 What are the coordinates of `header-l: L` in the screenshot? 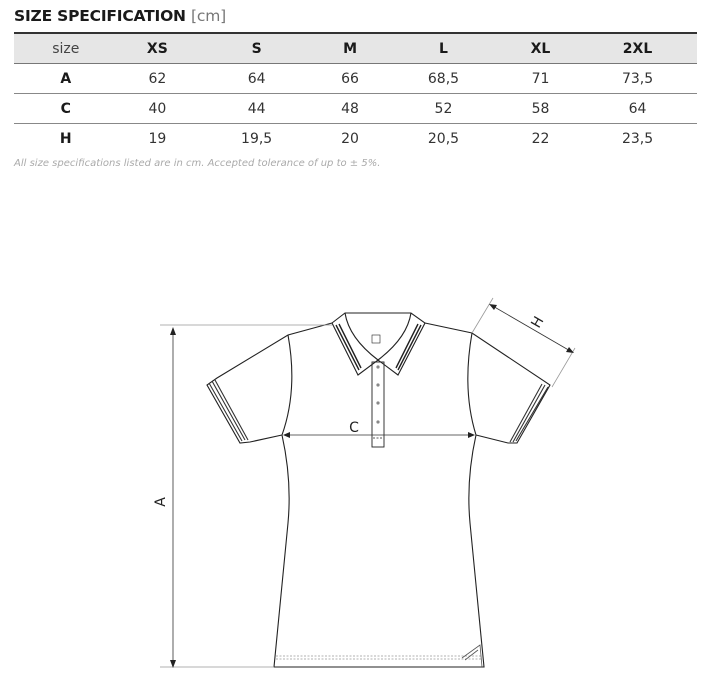 It's located at (443, 48).